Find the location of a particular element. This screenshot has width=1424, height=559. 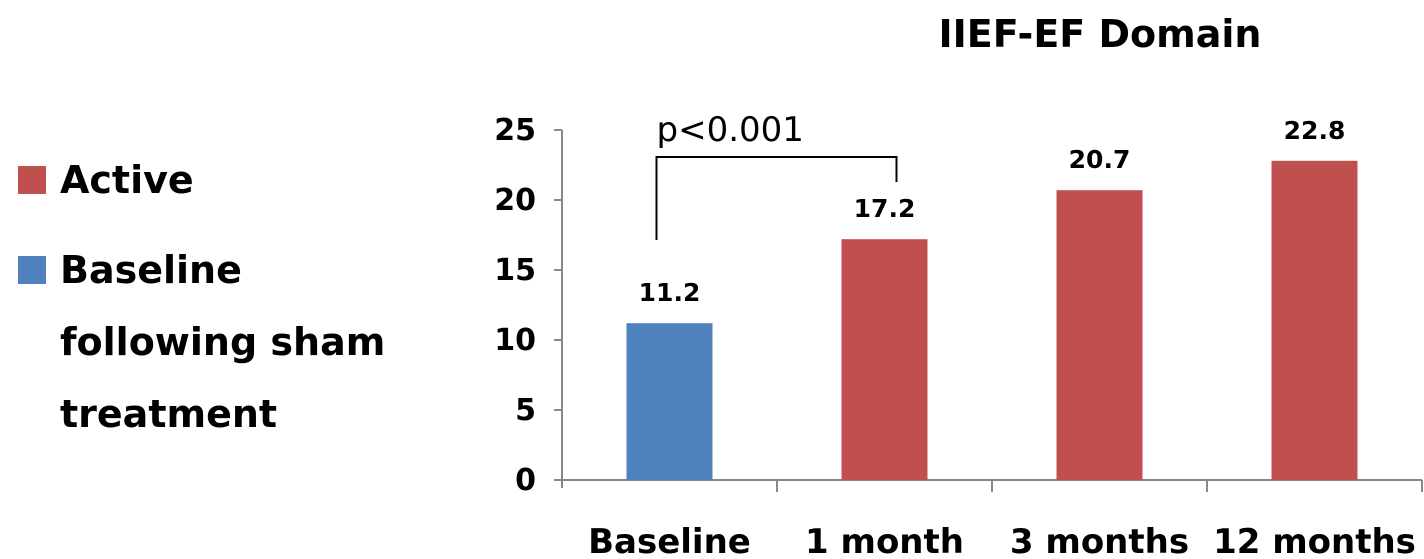

legend-label-baseline: Baseline is located at coordinates (151, 270).